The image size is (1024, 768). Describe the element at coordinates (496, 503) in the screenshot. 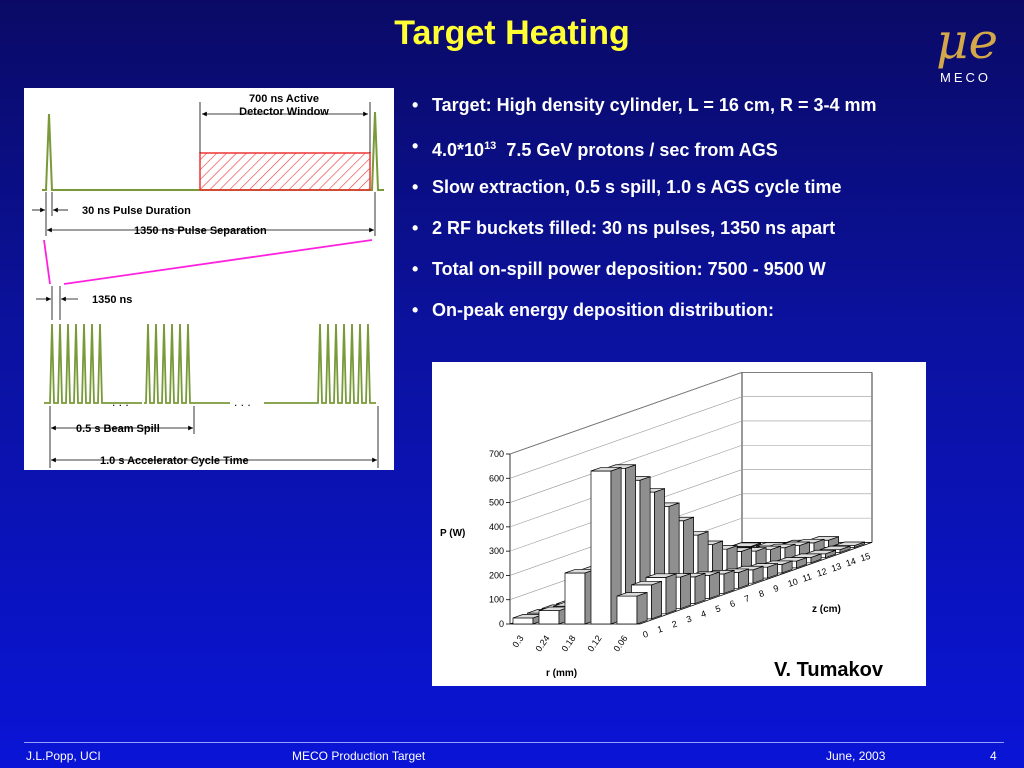

I see `y-tick-label: 500` at that location.